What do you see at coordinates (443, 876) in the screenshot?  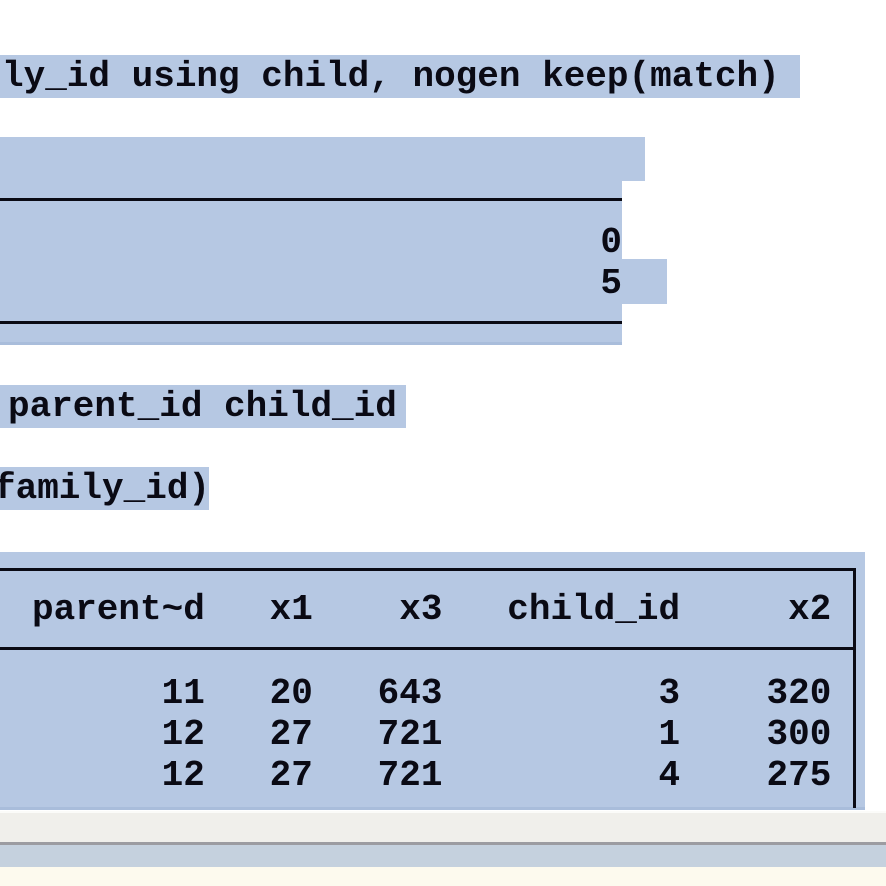 I see `window-bottom-area` at bounding box center [443, 876].